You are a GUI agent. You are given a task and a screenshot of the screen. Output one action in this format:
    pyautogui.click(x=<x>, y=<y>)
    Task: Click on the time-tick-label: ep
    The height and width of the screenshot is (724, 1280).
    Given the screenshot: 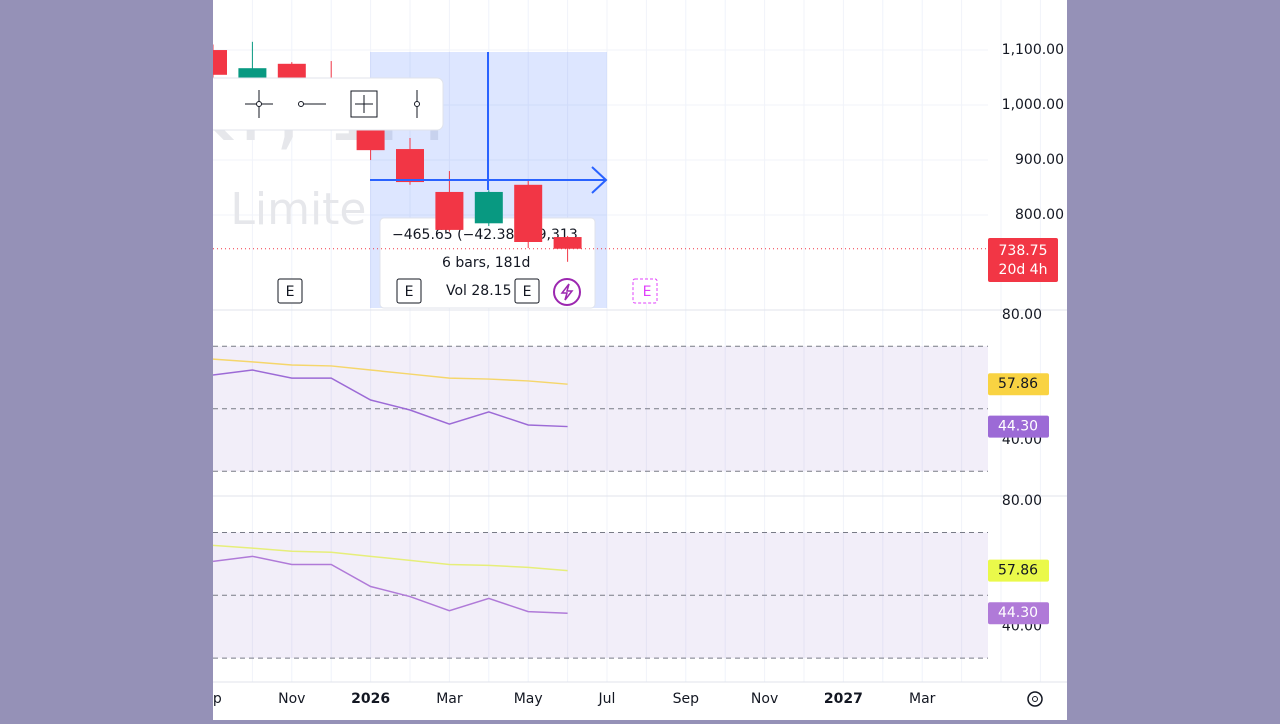 What is the action you would take?
    pyautogui.click(x=213, y=699)
    